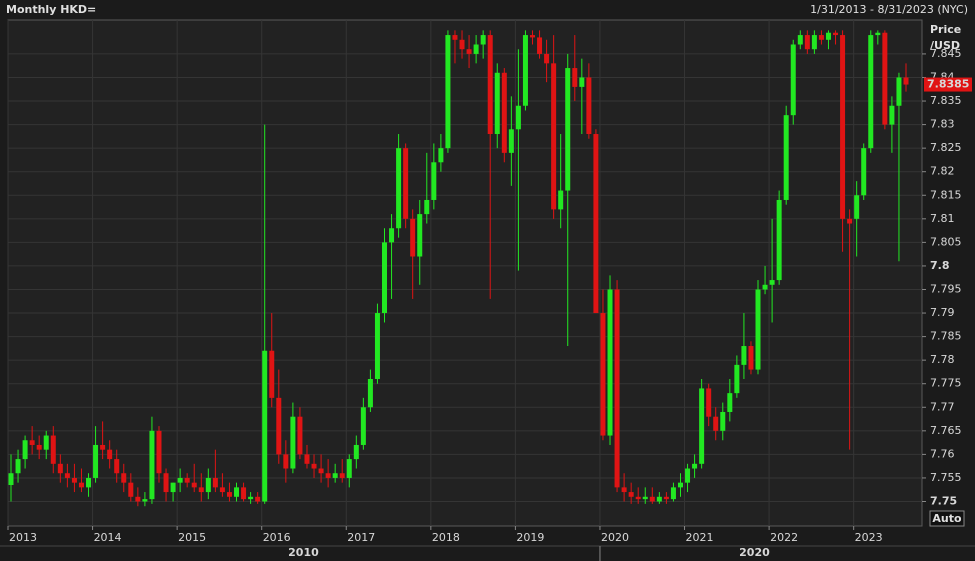 This screenshot has width=975, height=561. Describe the element at coordinates (869, 537) in the screenshot. I see `x-tick-label: 2023` at that location.